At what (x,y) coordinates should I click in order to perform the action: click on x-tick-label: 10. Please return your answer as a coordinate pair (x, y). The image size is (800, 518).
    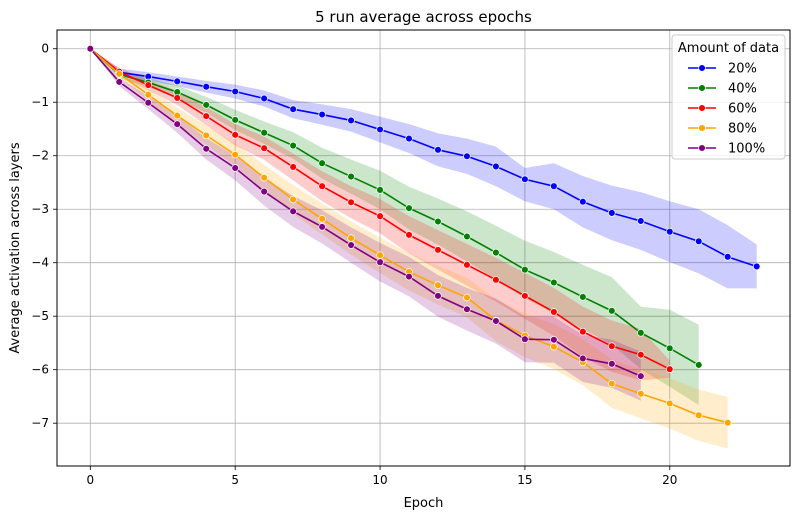
    Looking at the image, I should click on (379, 480).